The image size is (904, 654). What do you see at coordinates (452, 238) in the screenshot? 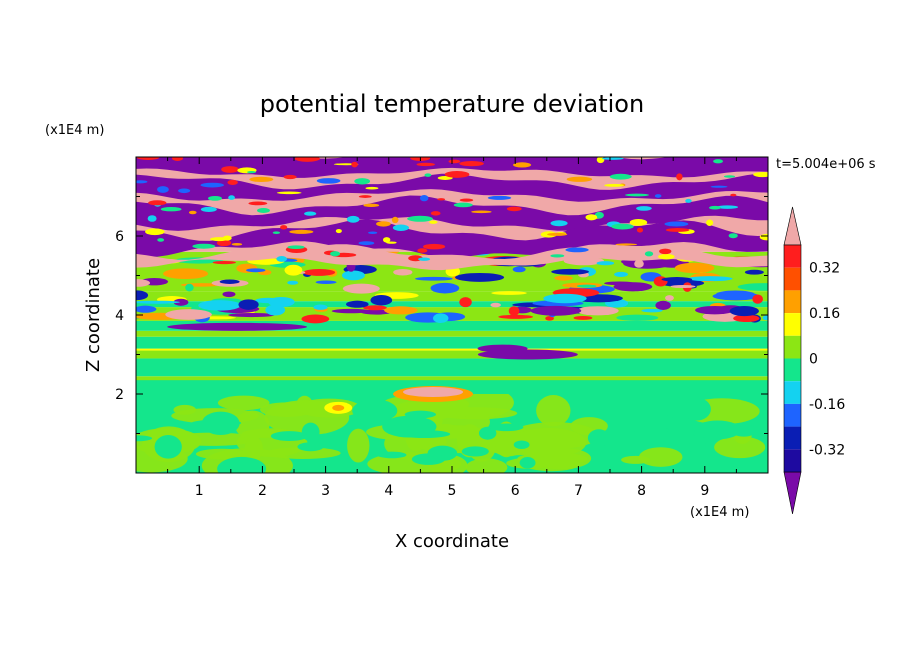
I see `field-layer` at bounding box center [452, 238].